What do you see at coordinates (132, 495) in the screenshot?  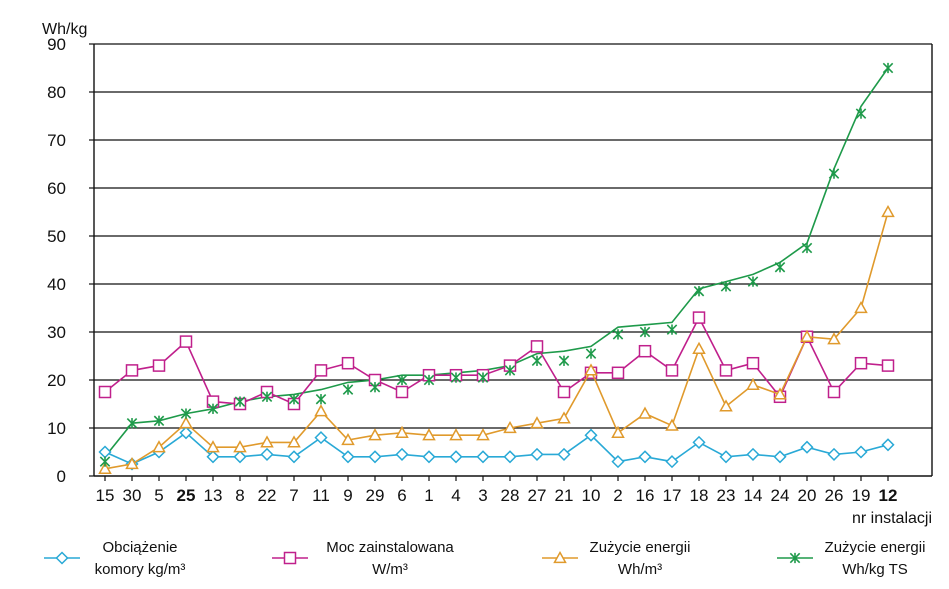 I see `x-tick-label: 30` at bounding box center [132, 495].